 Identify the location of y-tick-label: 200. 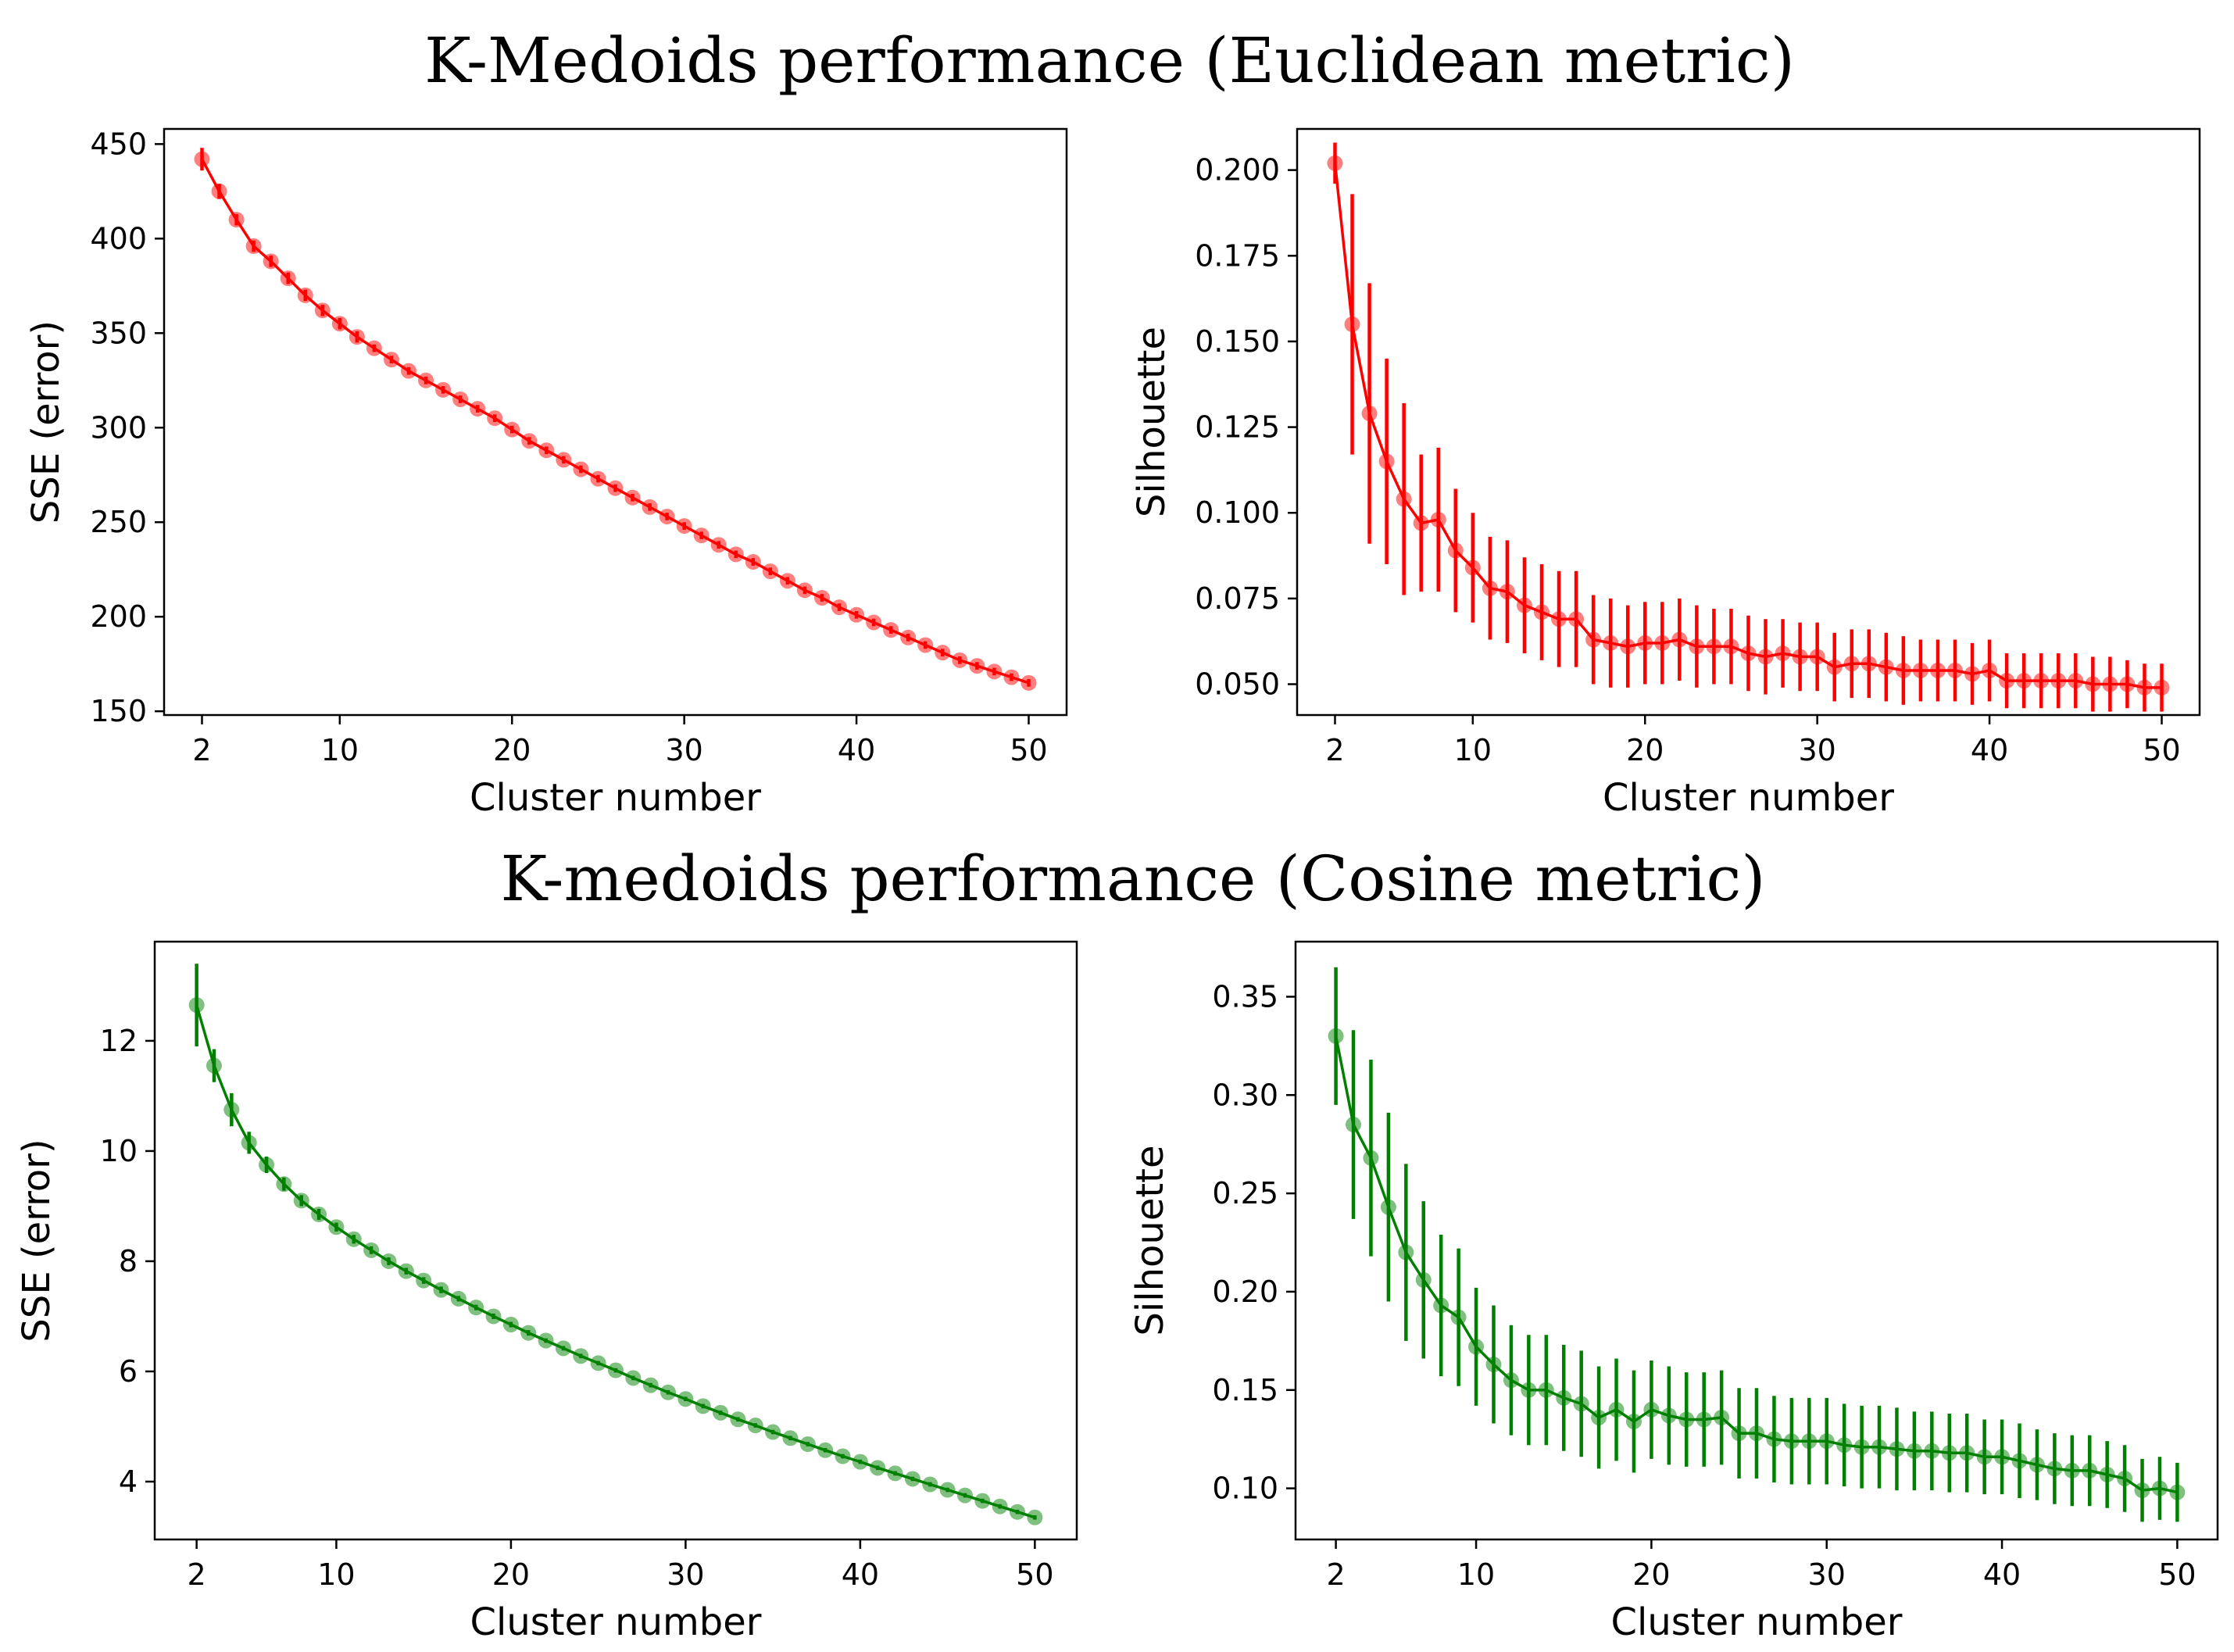
(118, 616).